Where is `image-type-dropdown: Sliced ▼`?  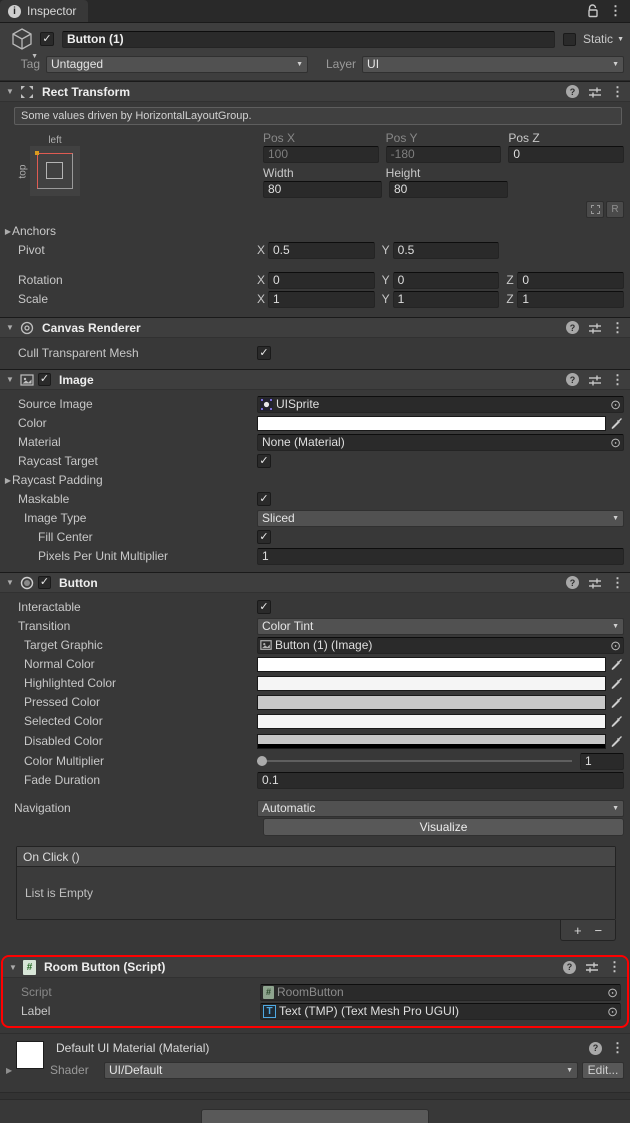 image-type-dropdown: Sliced ▼ is located at coordinates (440, 518).